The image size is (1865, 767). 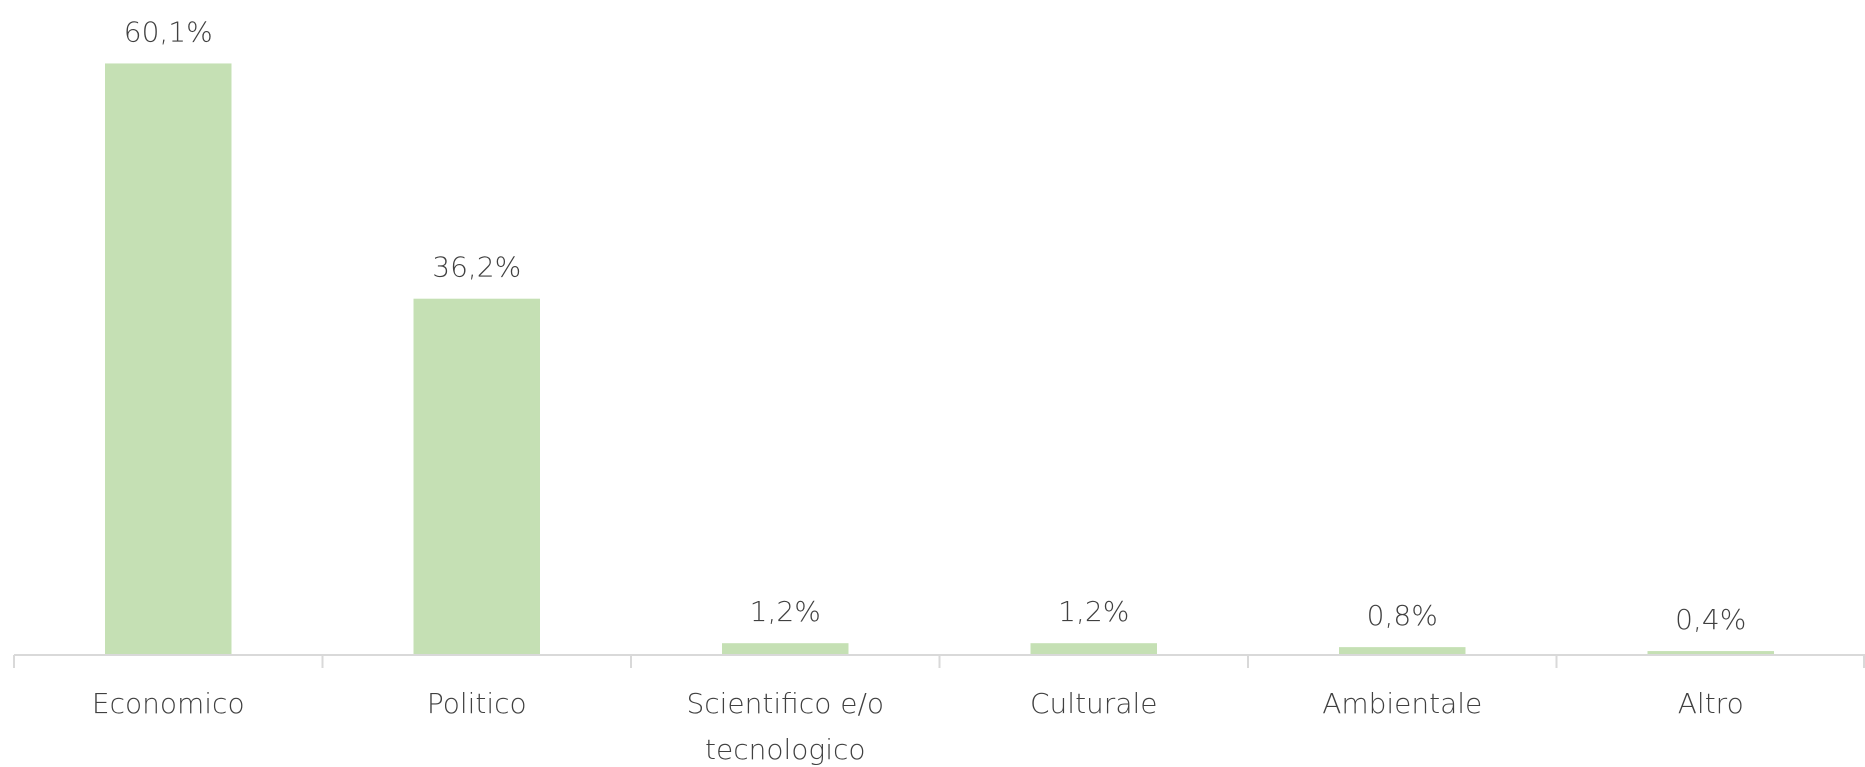 What do you see at coordinates (785, 726) in the screenshot?
I see `x-tick-label: Scientifico e/o tecnologico` at bounding box center [785, 726].